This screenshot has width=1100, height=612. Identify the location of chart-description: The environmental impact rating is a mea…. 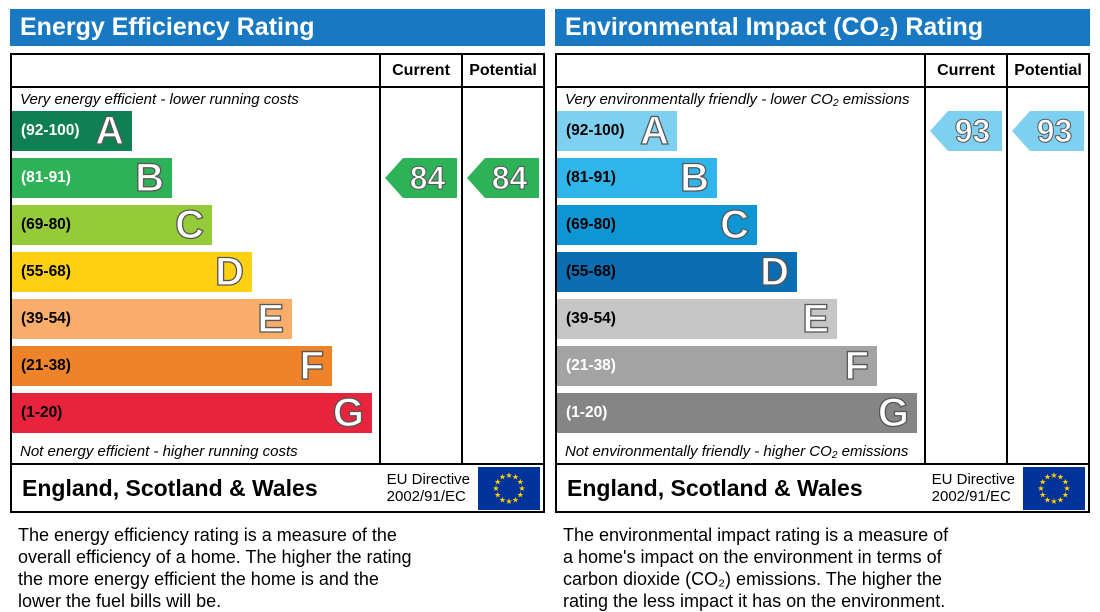
(756, 568).